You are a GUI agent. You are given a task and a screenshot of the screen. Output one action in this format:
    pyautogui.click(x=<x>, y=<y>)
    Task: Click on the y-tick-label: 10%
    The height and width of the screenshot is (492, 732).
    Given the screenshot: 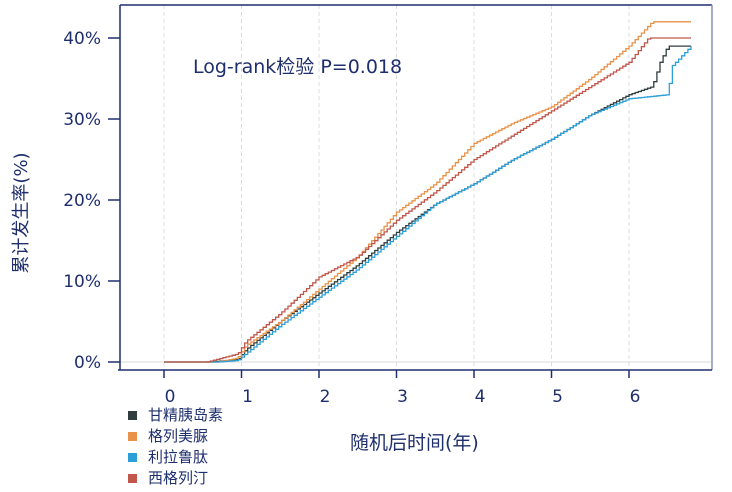 What is the action you would take?
    pyautogui.click(x=82, y=282)
    